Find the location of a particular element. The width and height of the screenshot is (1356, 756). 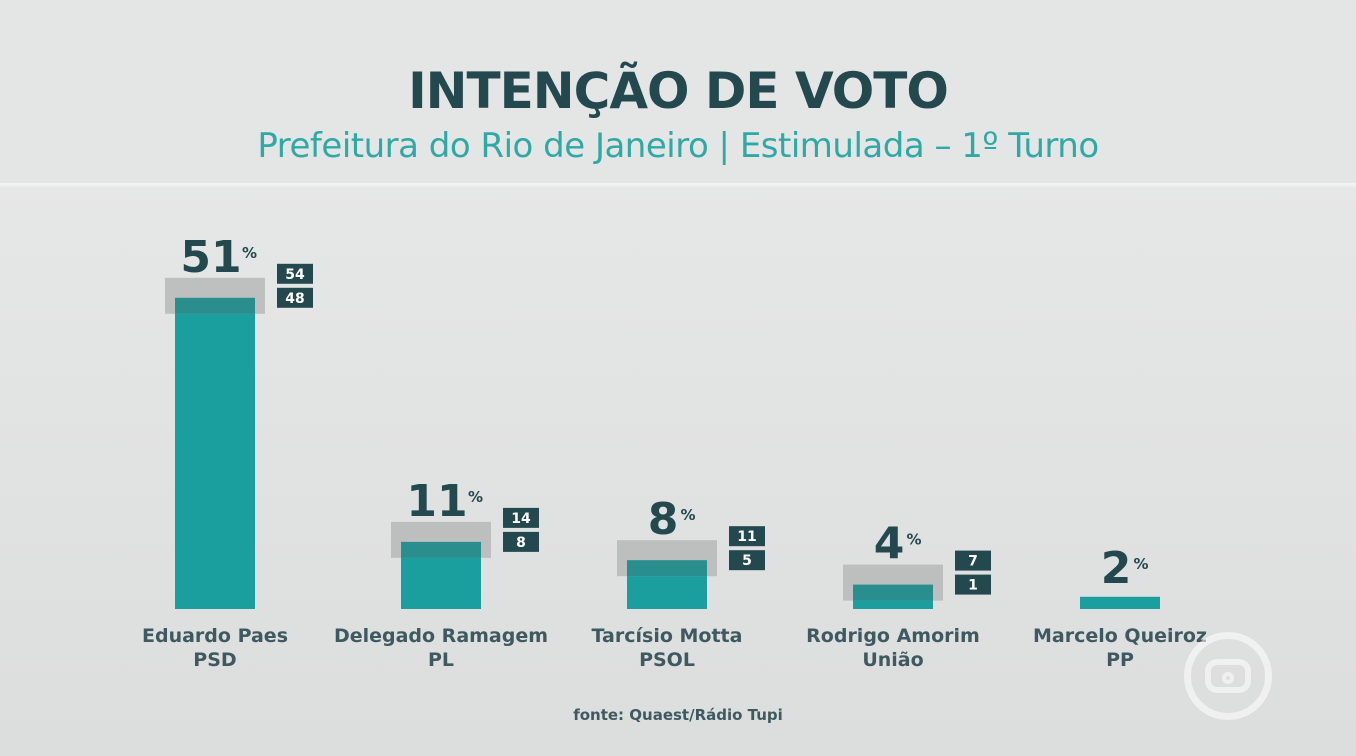

broadcaster-logo-icon is located at coordinates (1228, 676).